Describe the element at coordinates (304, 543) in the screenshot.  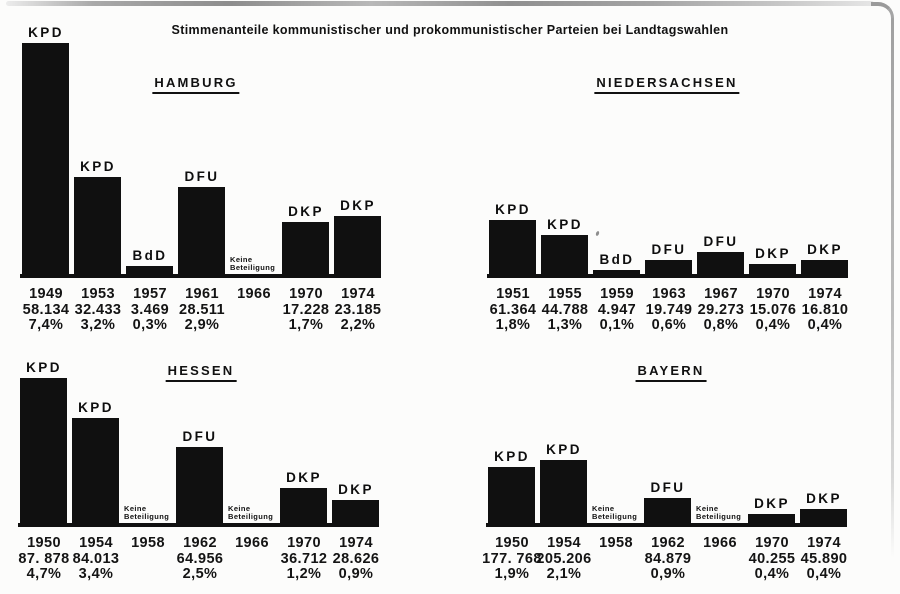
I see `year-label-hessen-1970: 1970` at that location.